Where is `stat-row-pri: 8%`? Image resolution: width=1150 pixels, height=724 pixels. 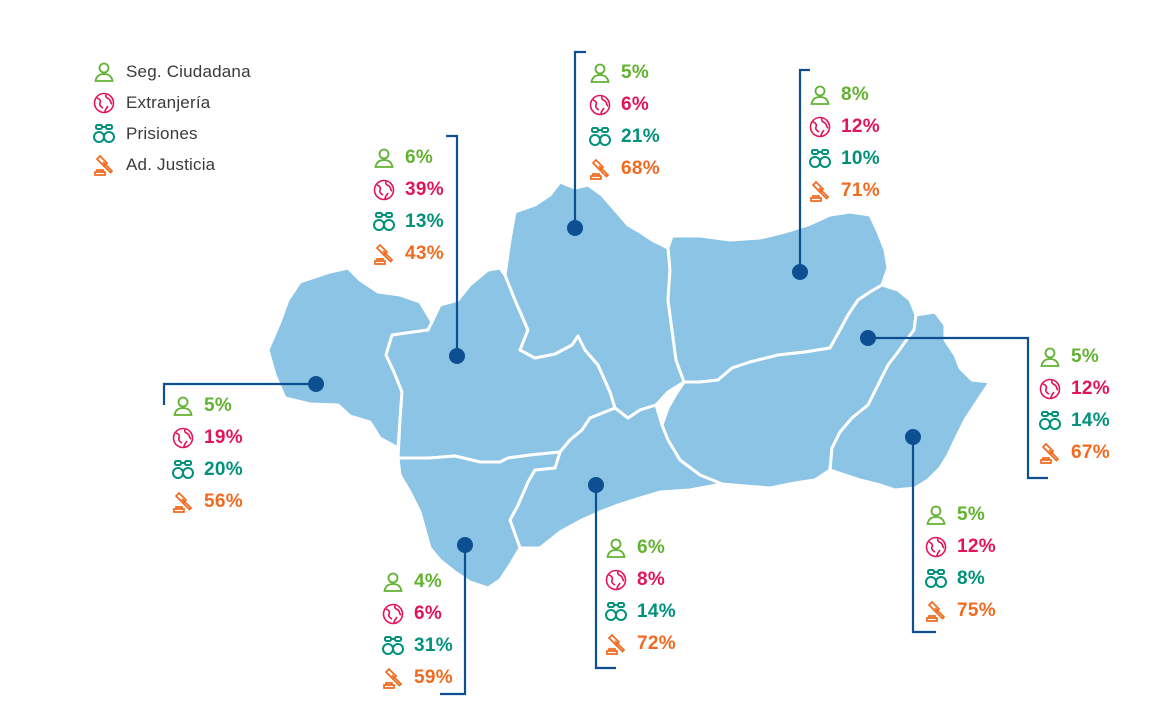
stat-row-pri: 8% is located at coordinates (960, 579).